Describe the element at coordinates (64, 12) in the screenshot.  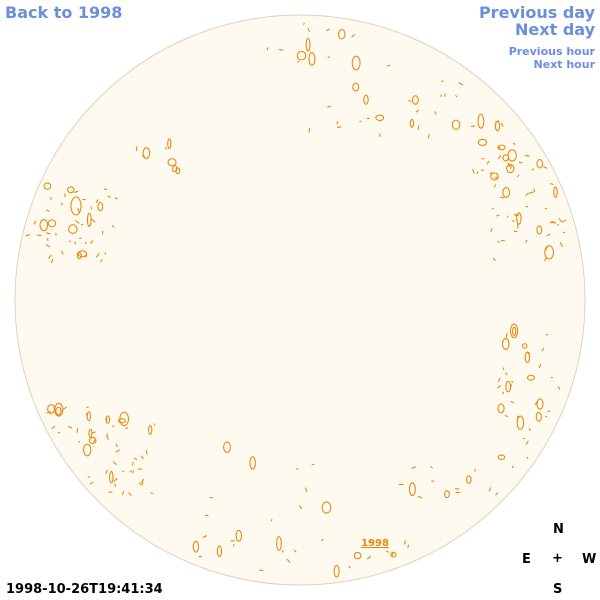
I see `back-to-year-link: Back to 1998` at that location.